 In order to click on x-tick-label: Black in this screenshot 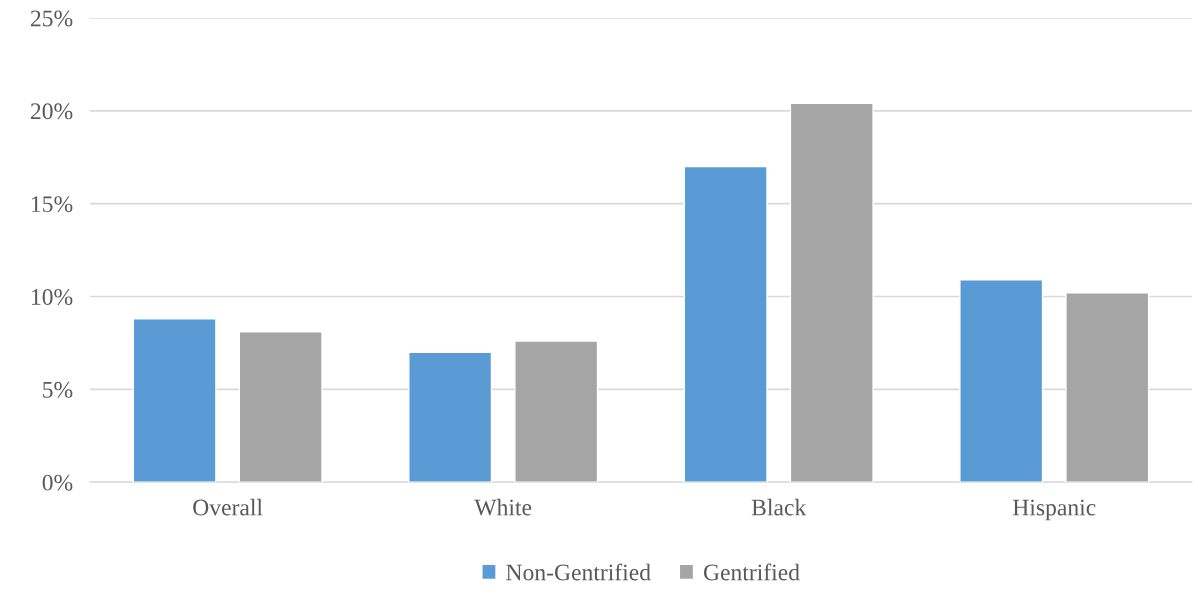, I will do `click(779, 507)`.